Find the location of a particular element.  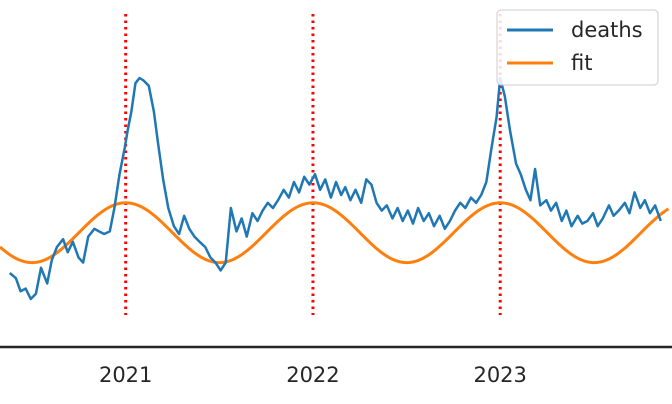

legend-label-fit: fit is located at coordinates (581, 63).